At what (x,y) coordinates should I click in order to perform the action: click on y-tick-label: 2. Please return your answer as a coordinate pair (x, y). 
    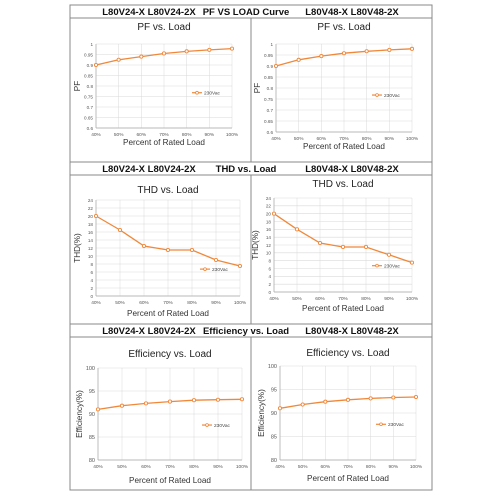
    Looking at the image, I should click on (91, 288).